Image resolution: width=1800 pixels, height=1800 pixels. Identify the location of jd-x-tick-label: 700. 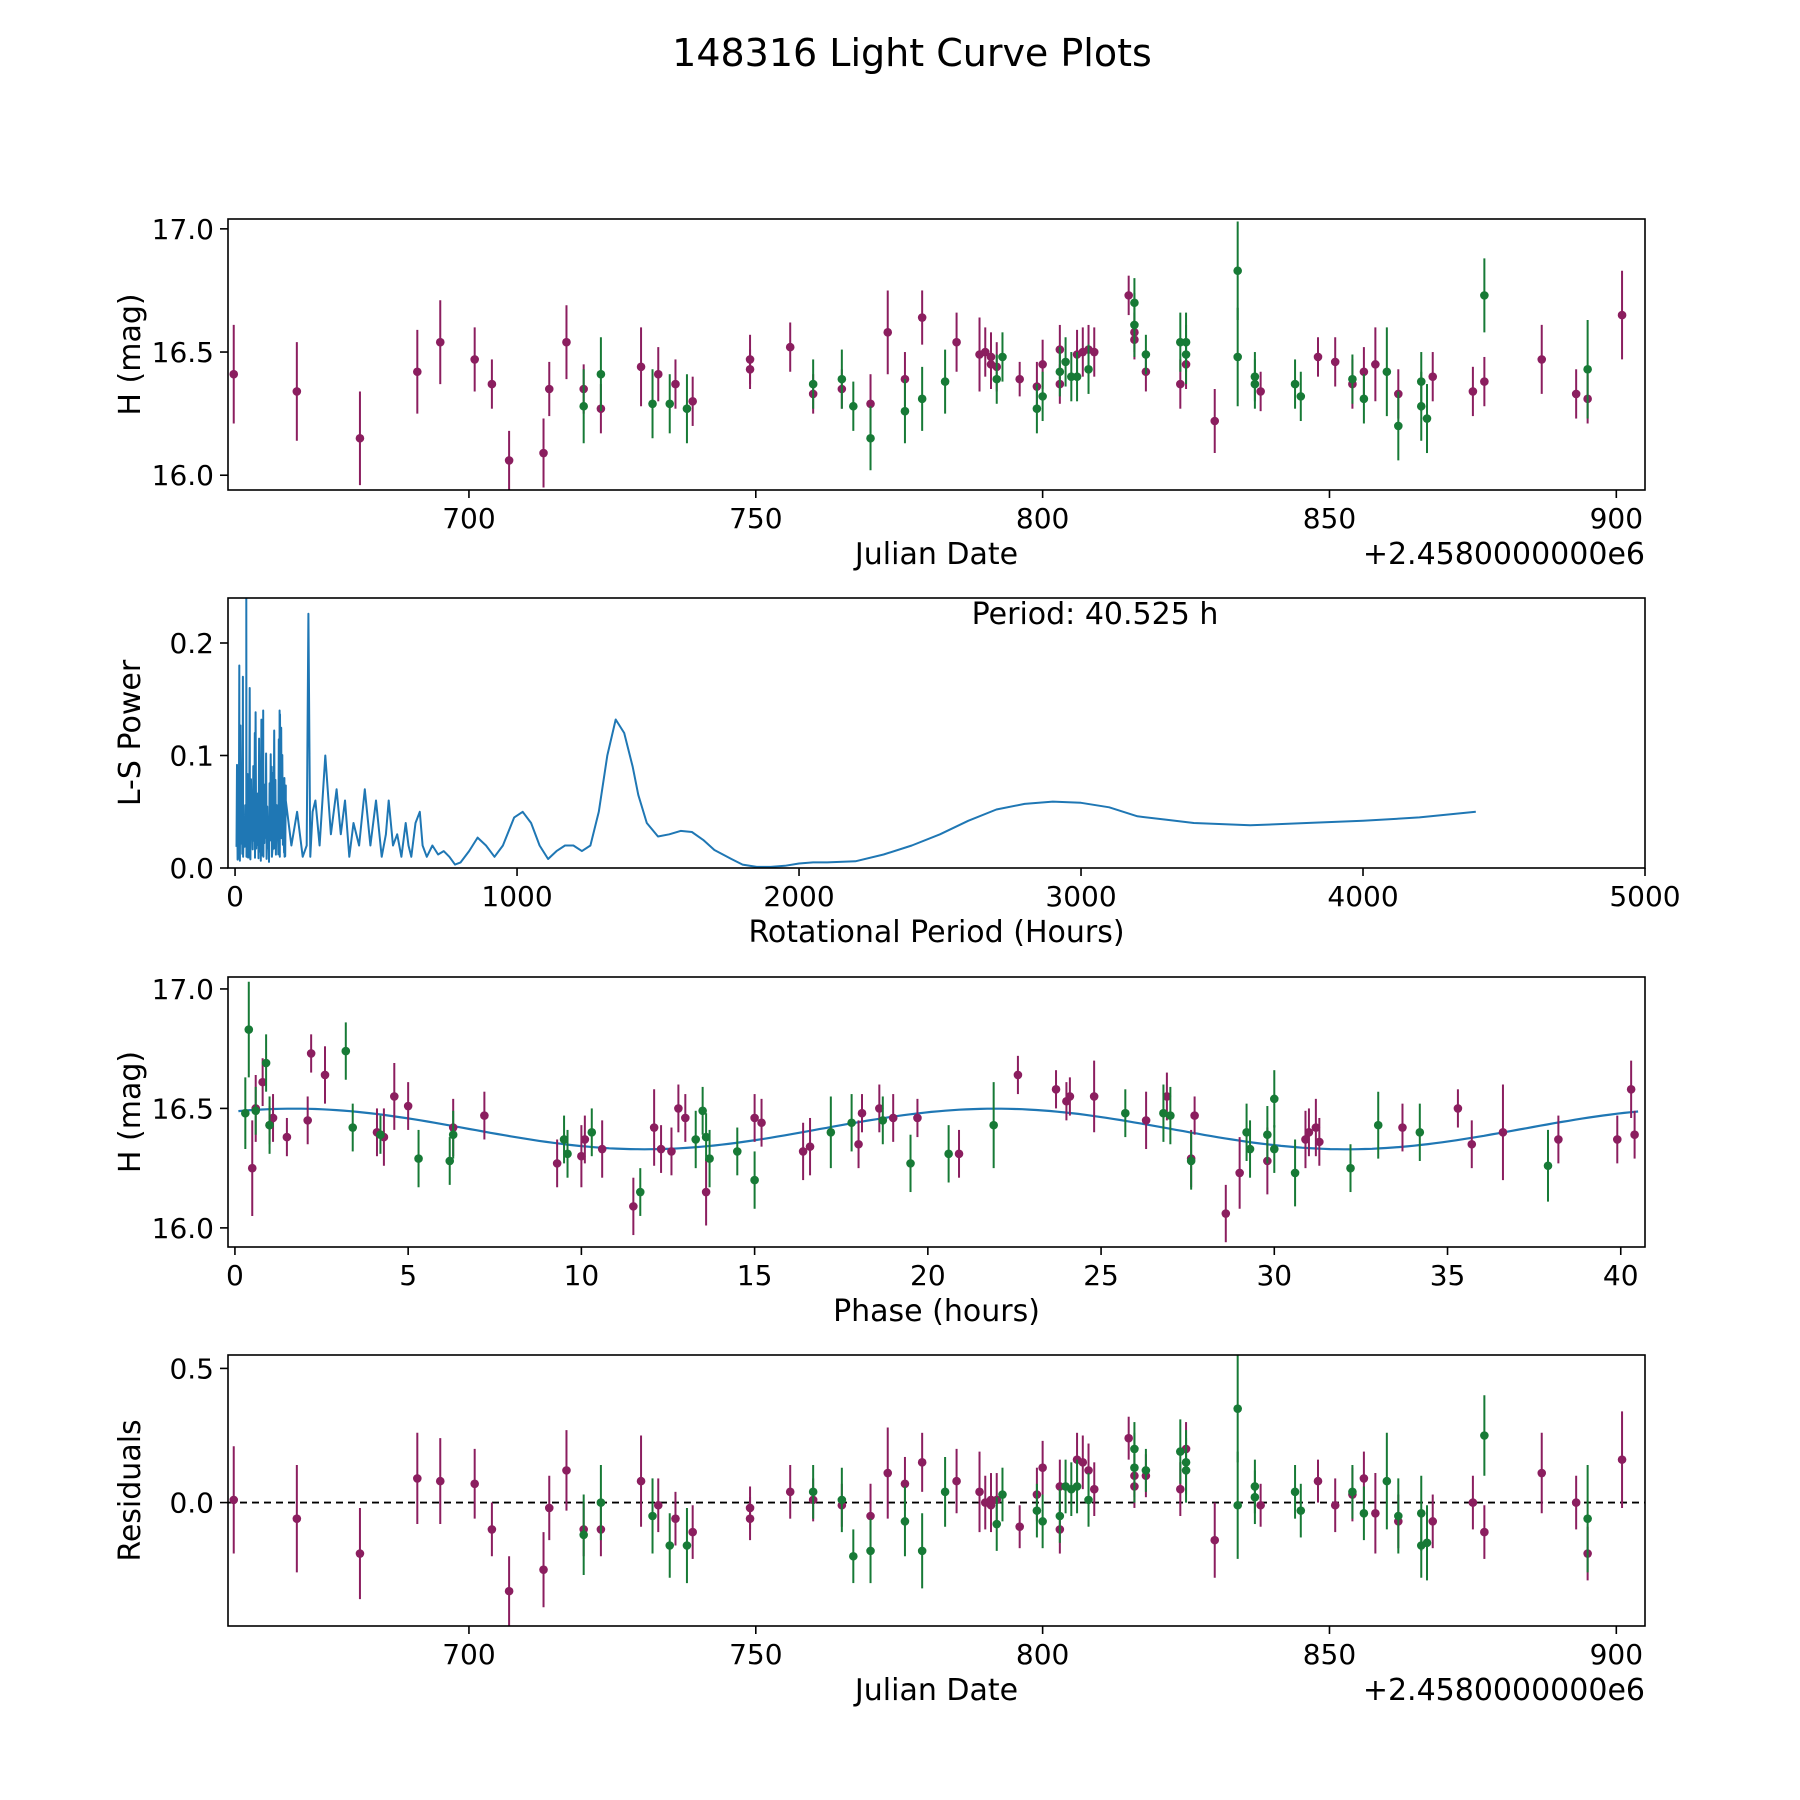
(468, 518).